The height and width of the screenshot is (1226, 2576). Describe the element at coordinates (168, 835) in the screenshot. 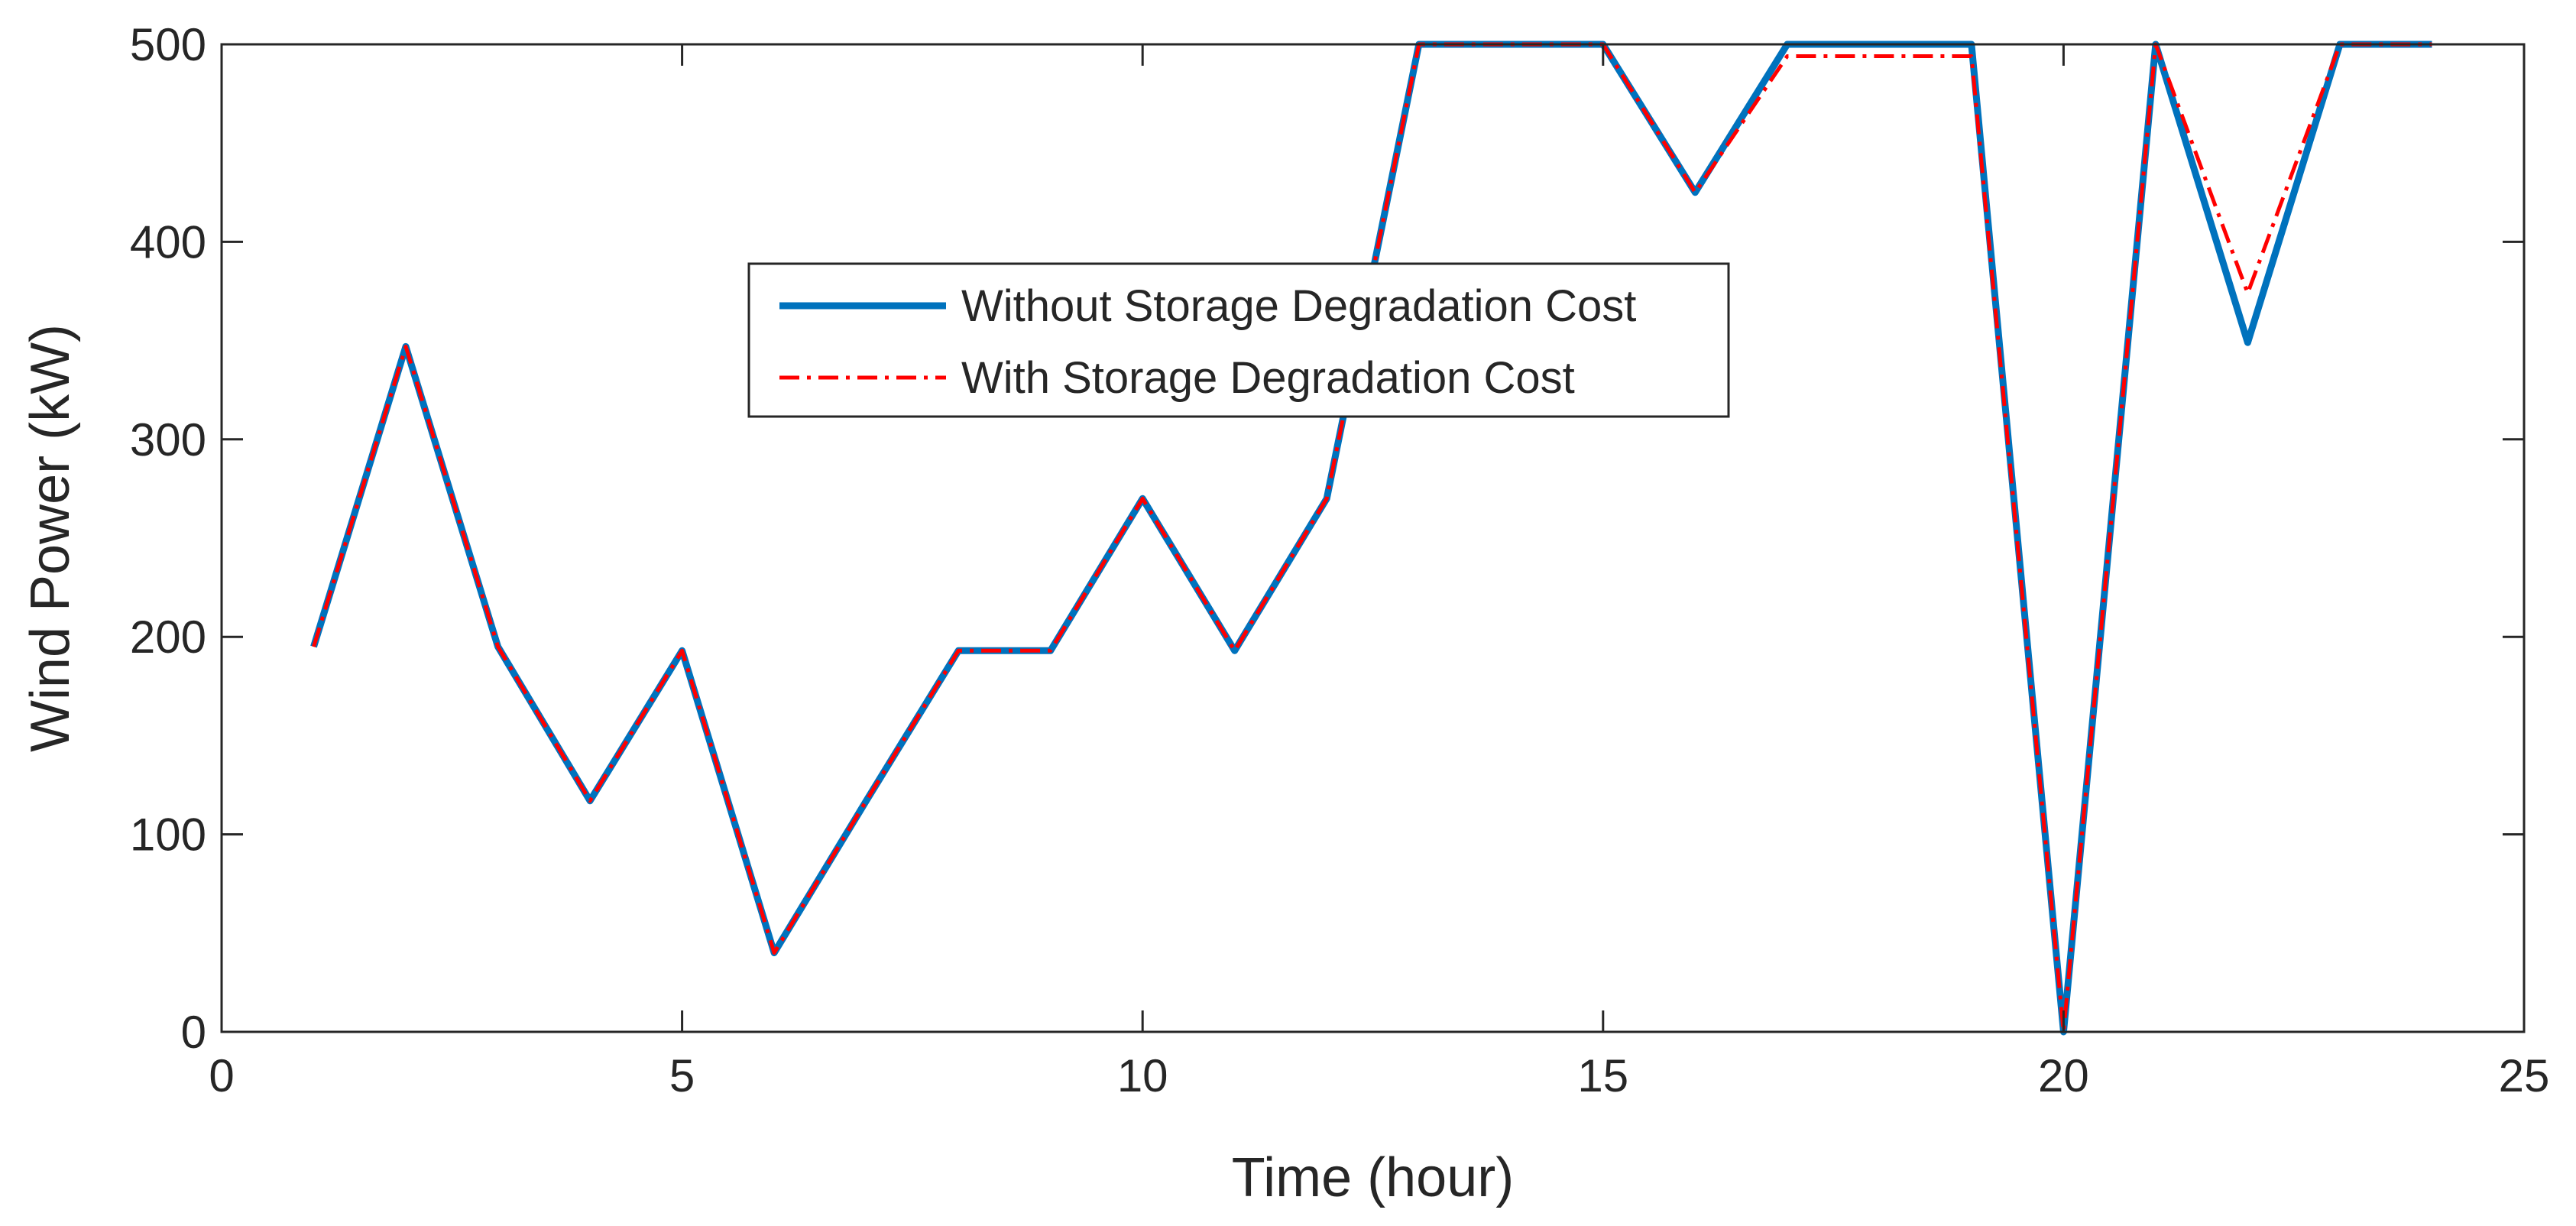

I see `y-tick-label: 100` at that location.